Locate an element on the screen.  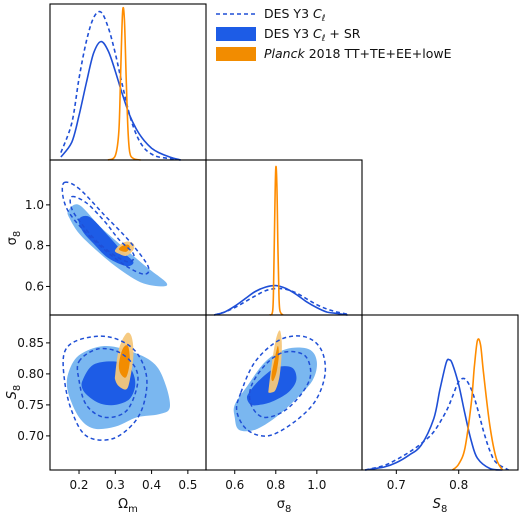
legend-item-2: Planck 2018 TT+TE+EE+lowE is located at coordinates (334, 53).